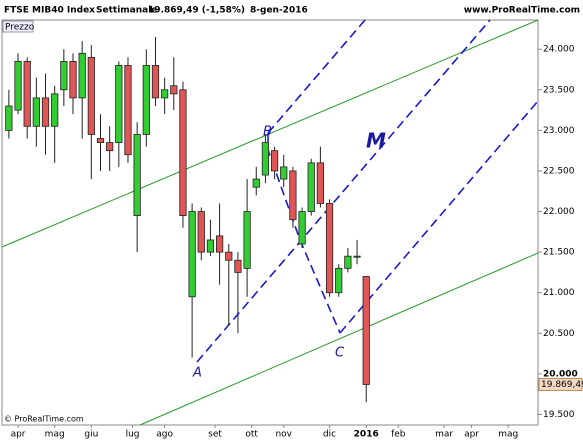  Describe the element at coordinates (44, 419) in the screenshot. I see `footer: © ProRealTime.com` at that location.